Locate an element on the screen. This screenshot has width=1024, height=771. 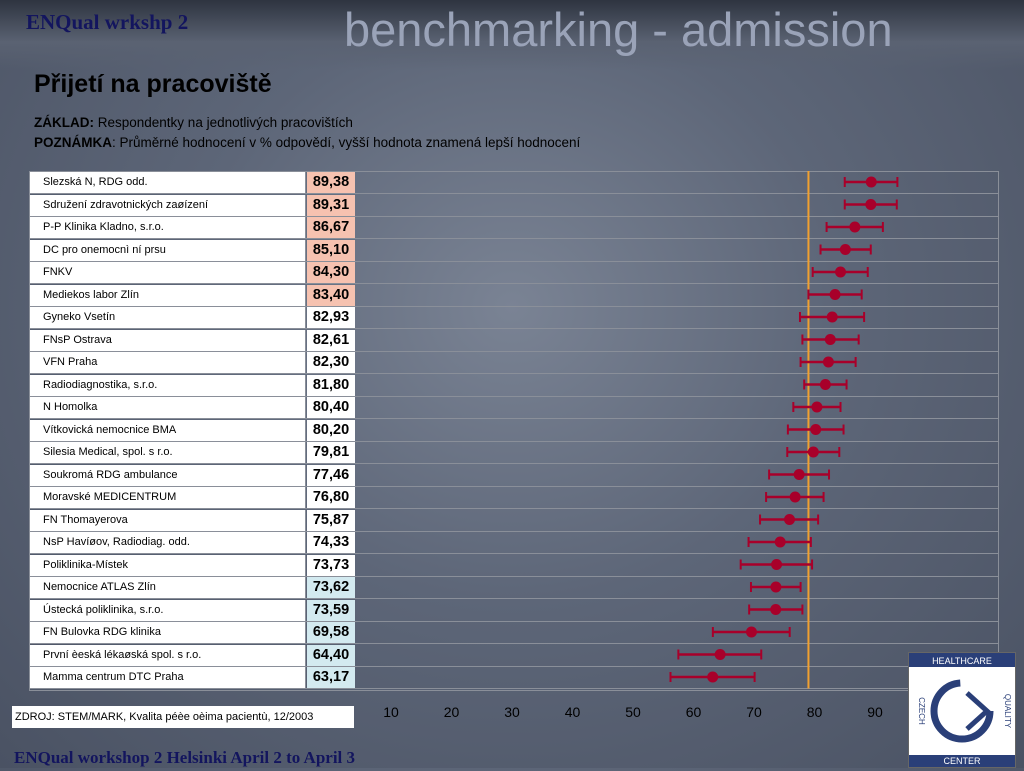
table-row: Nemocnice ATLAS Zlín 73,62 is located at coordinates (514, 588).